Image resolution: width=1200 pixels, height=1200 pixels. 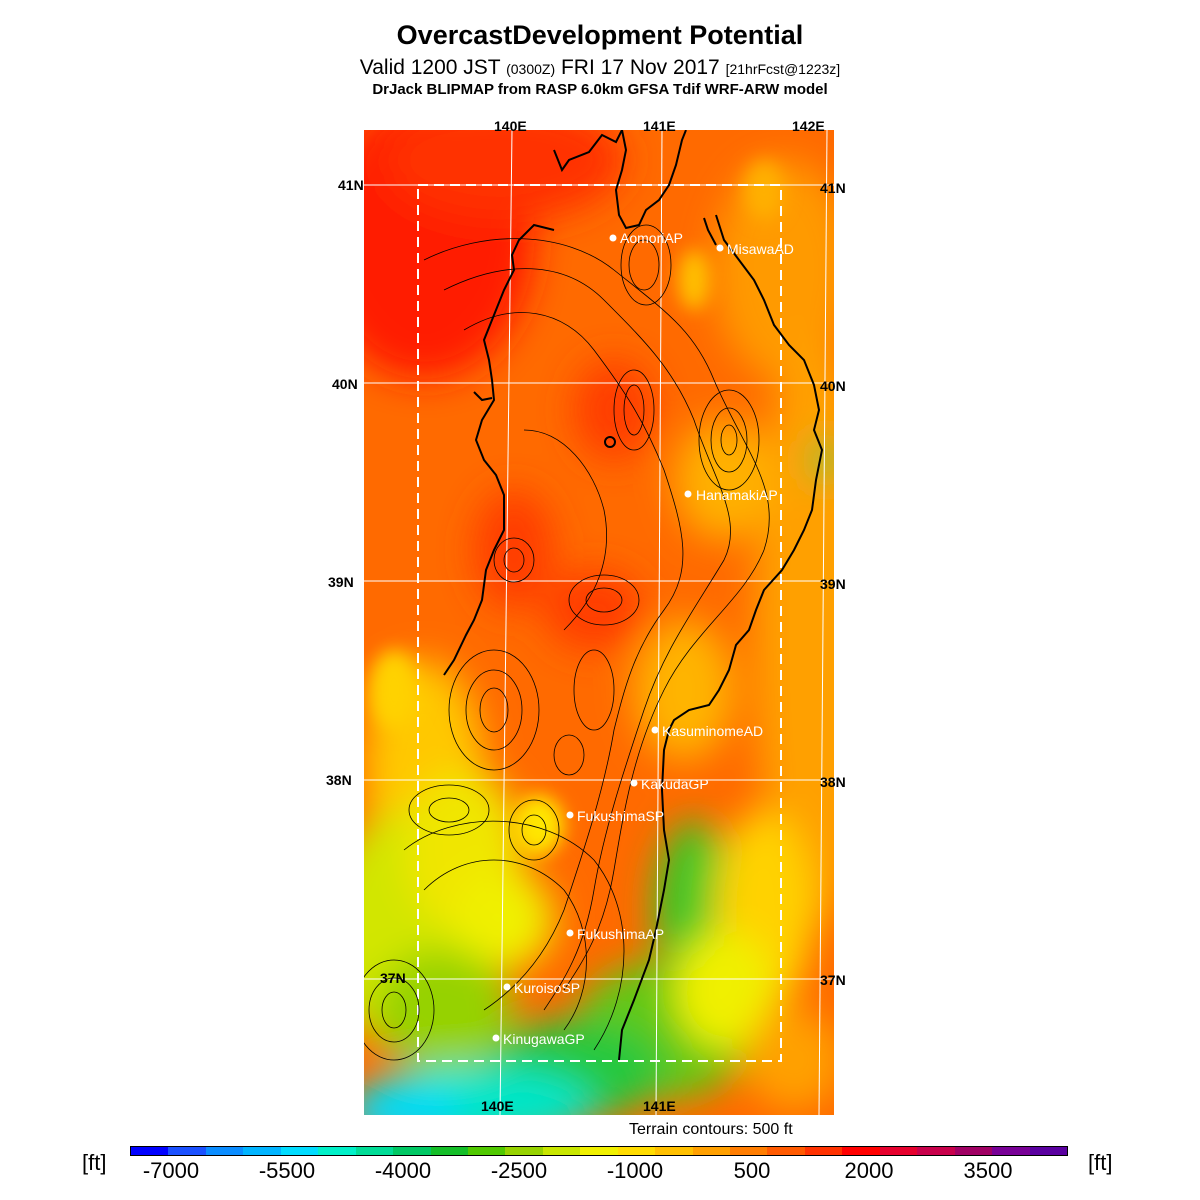 What do you see at coordinates (345, 384) in the screenshot?
I see `lat-label-left: 40N` at bounding box center [345, 384].